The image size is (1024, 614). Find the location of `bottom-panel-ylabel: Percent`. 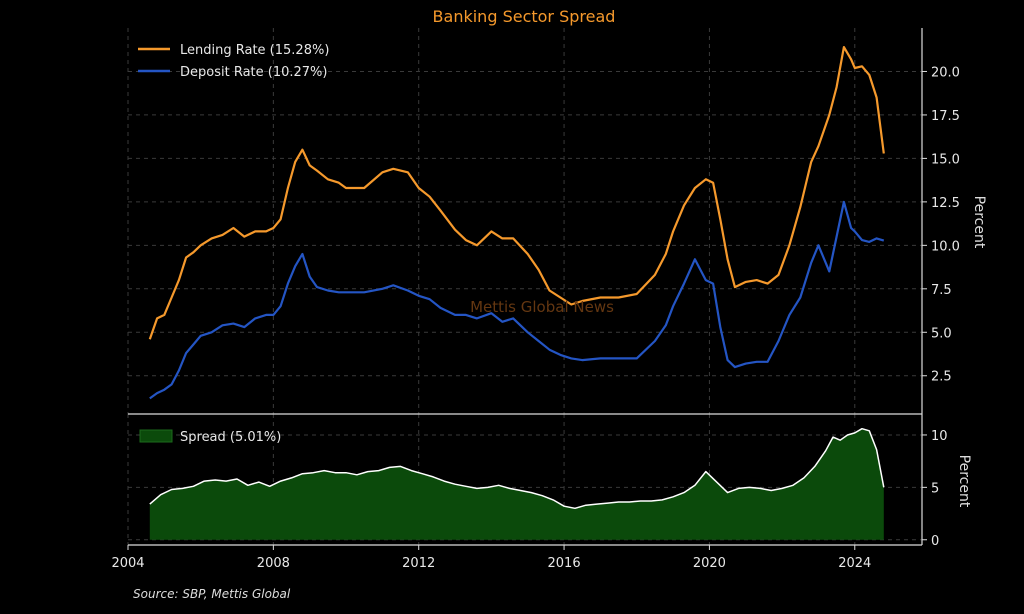

bottom-panel-ylabel: Percent is located at coordinates (964, 481).